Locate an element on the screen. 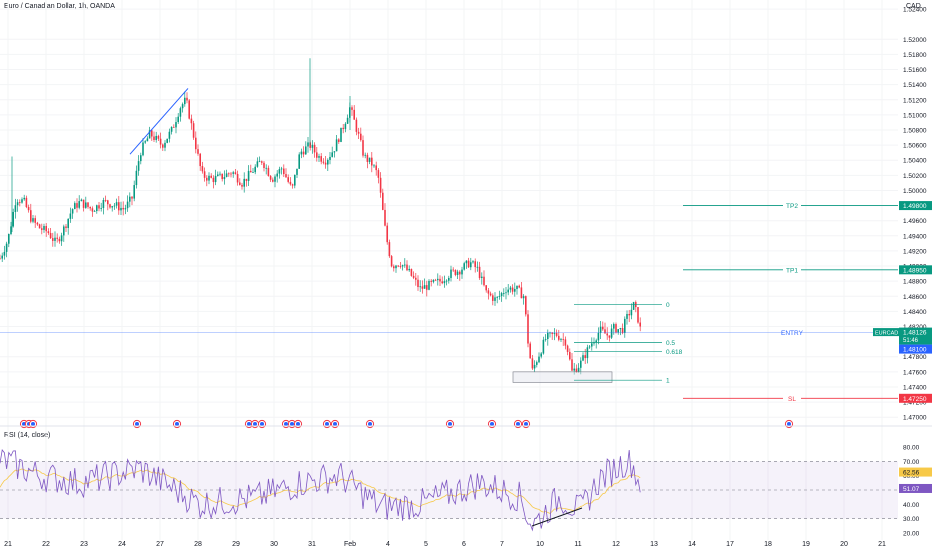 The image size is (932, 550). rsi-tick-label: 40.00 is located at coordinates (911, 505).